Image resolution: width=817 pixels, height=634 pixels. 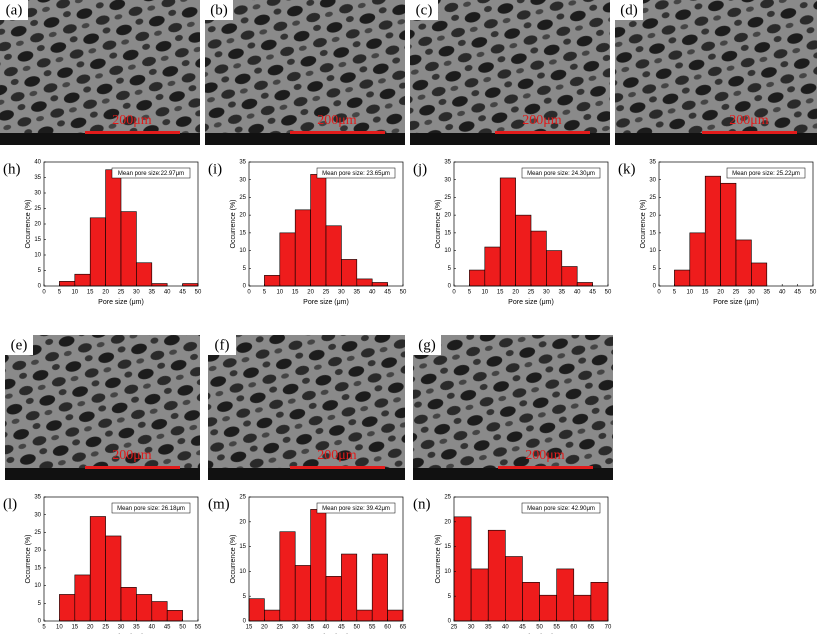 What do you see at coordinates (222, 345) in the screenshot?
I see `panel-label: (f)` at bounding box center [222, 345].